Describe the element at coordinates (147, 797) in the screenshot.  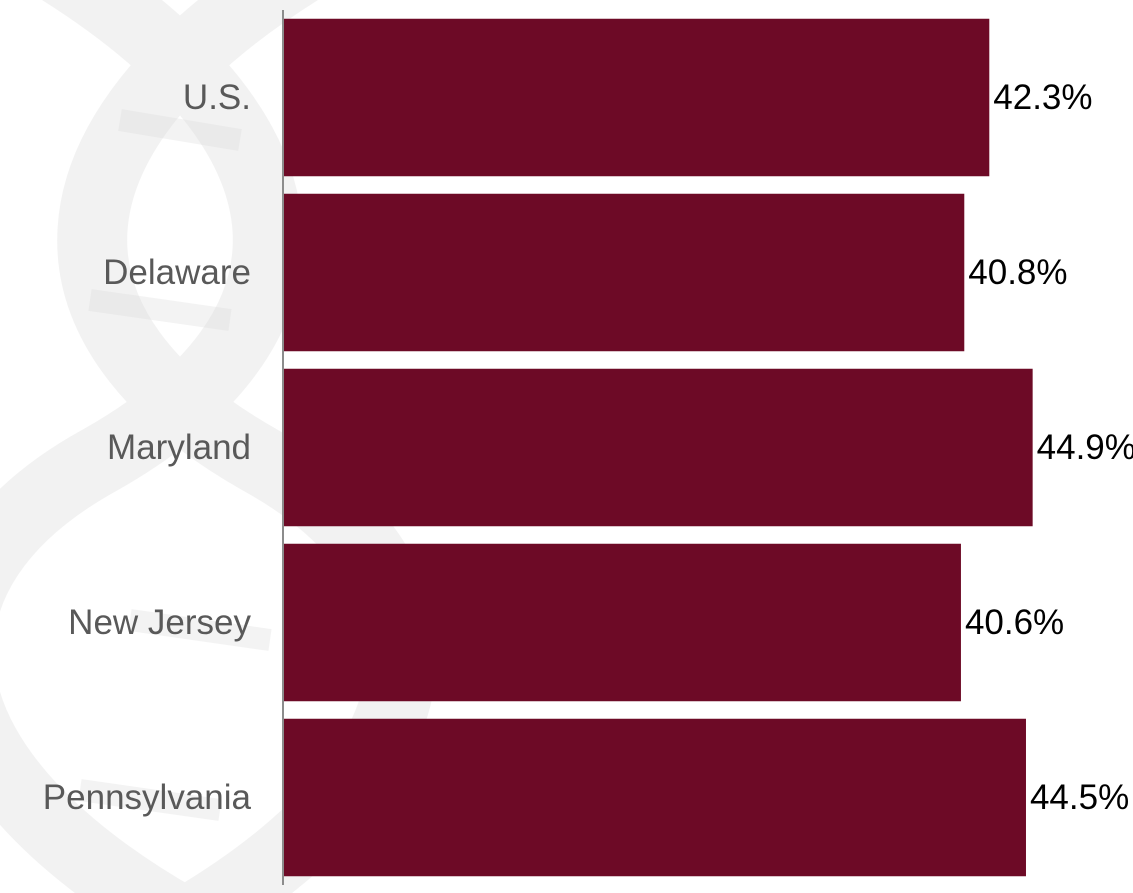
I see `category-label: Pennsylvania` at that location.